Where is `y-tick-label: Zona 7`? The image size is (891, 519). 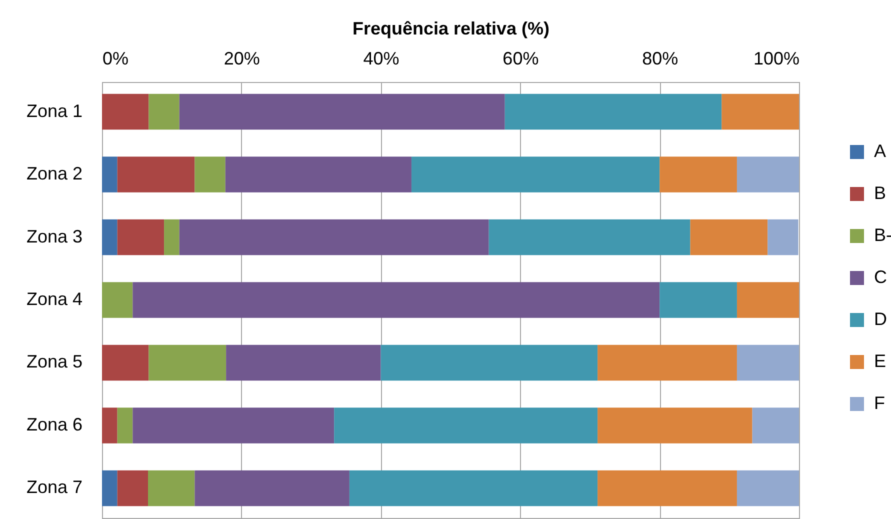 y-tick-label: Zona 7 is located at coordinates (54, 487).